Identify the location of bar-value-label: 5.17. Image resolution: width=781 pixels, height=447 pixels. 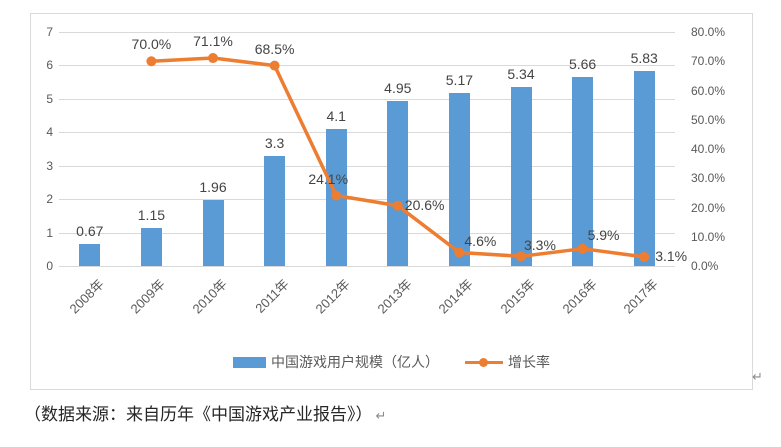
(459, 80).